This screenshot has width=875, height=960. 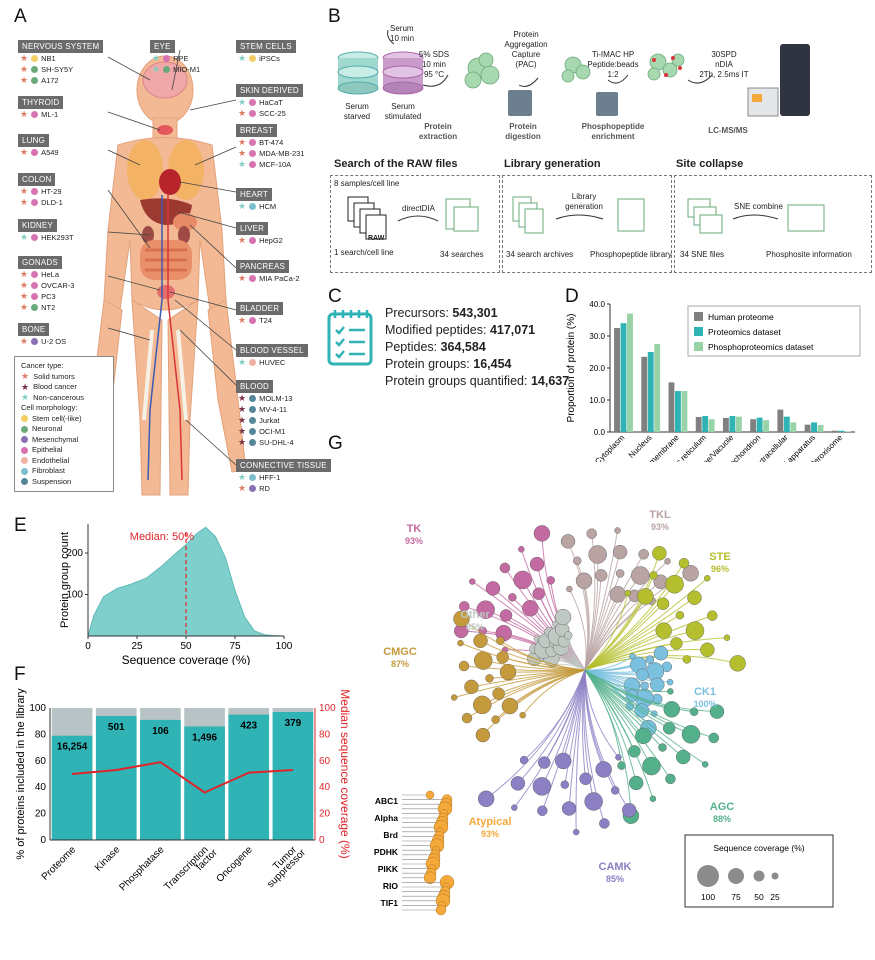 What do you see at coordinates (41, 102) in the screenshot?
I see `organ-title-thyroid: THYROID` at bounding box center [41, 102].